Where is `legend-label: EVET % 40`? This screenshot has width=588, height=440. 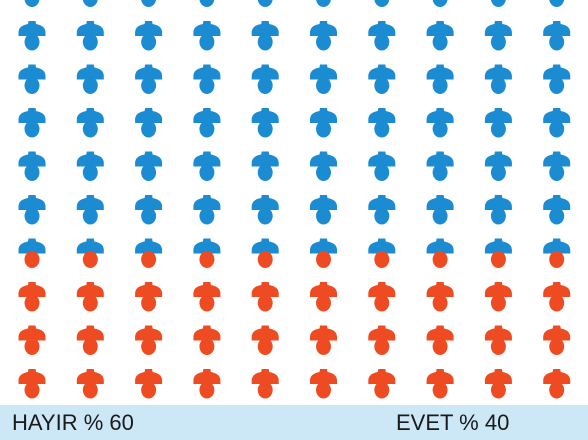
legend-label: EVET % 40 is located at coordinates (452, 422).